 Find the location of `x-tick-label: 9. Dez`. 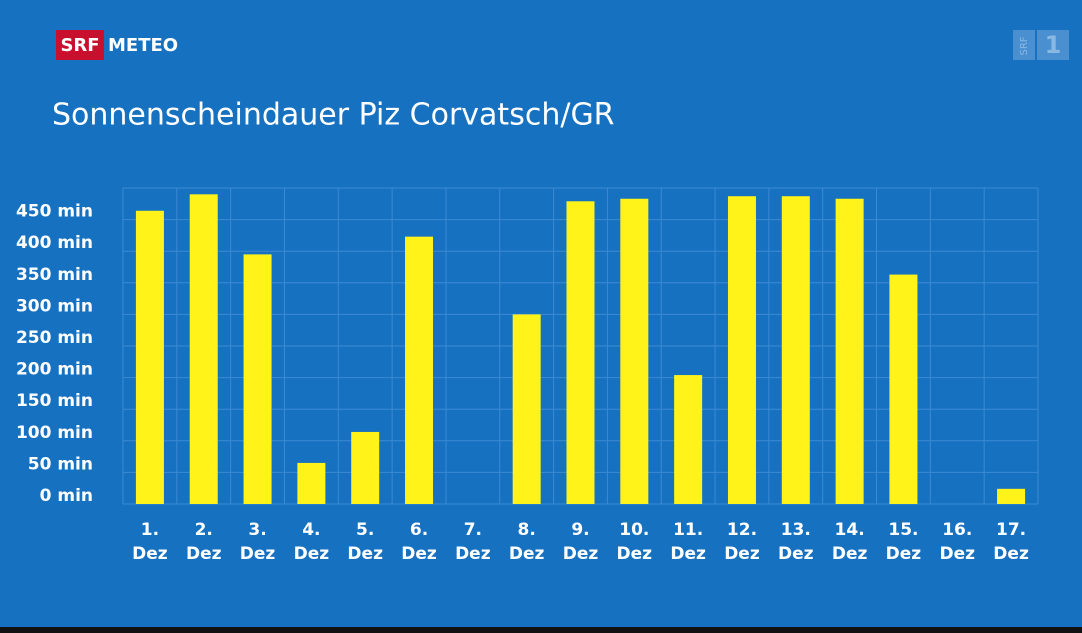

x-tick-label: 9. Dez is located at coordinates (580, 542).